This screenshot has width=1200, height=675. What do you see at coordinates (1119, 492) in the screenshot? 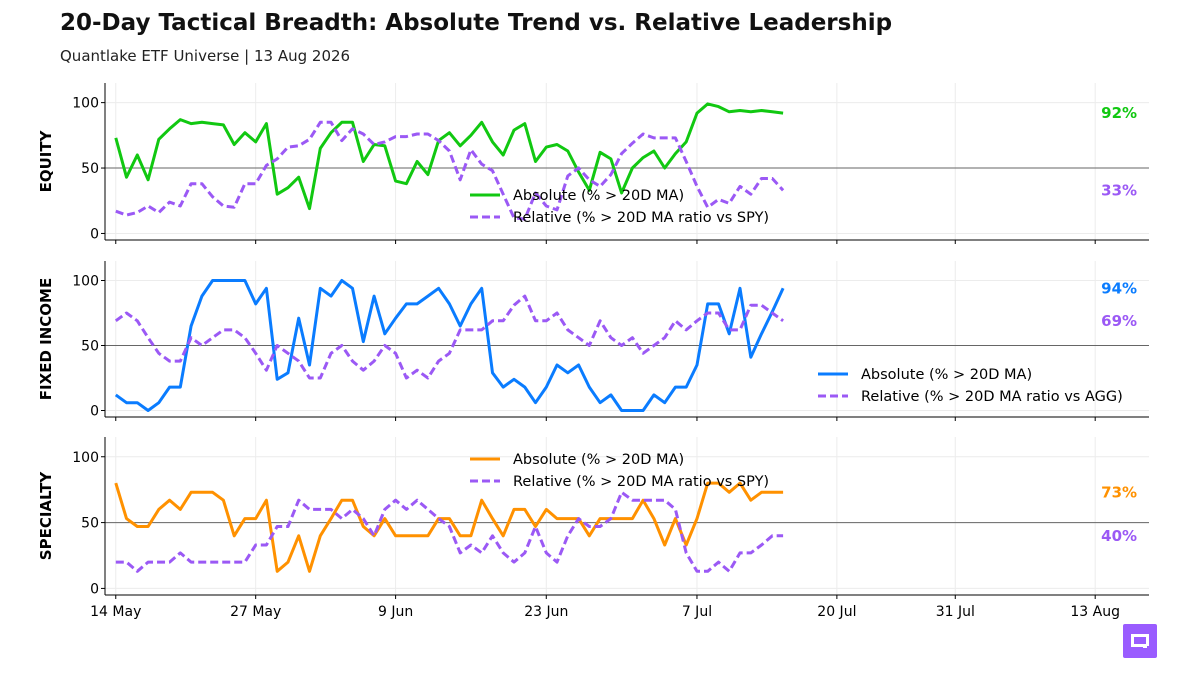
I see `end-value-label: 73%` at bounding box center [1119, 492].